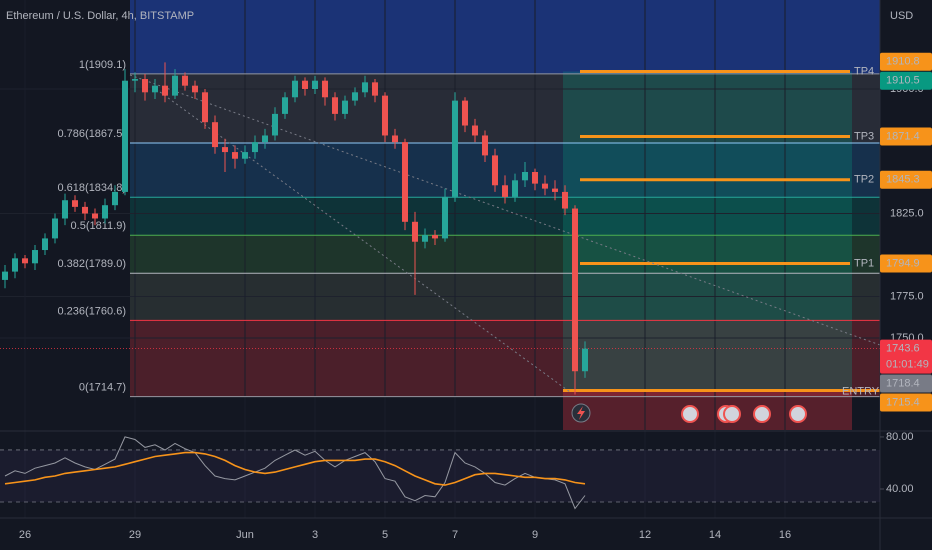  Describe the element at coordinates (98, 226) in the screenshot. I see `fib-label: 0.5(1811.9)` at that location.